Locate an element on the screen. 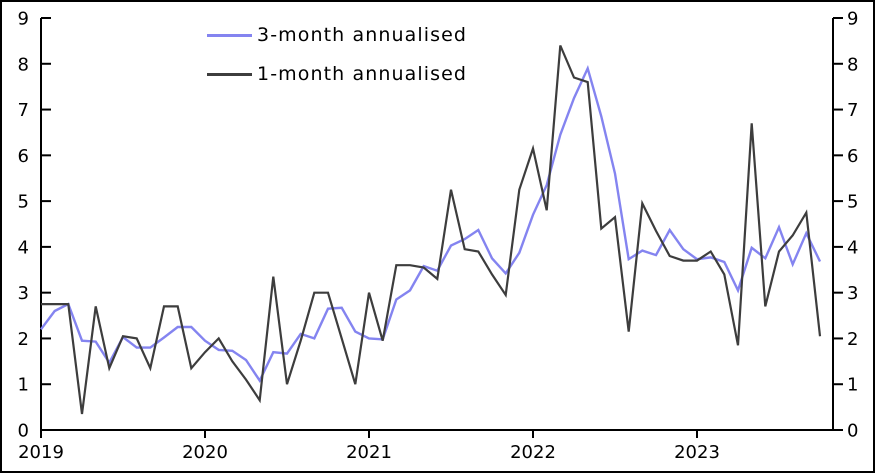  y-axis-label-right: 7 is located at coordinates (852, 110).